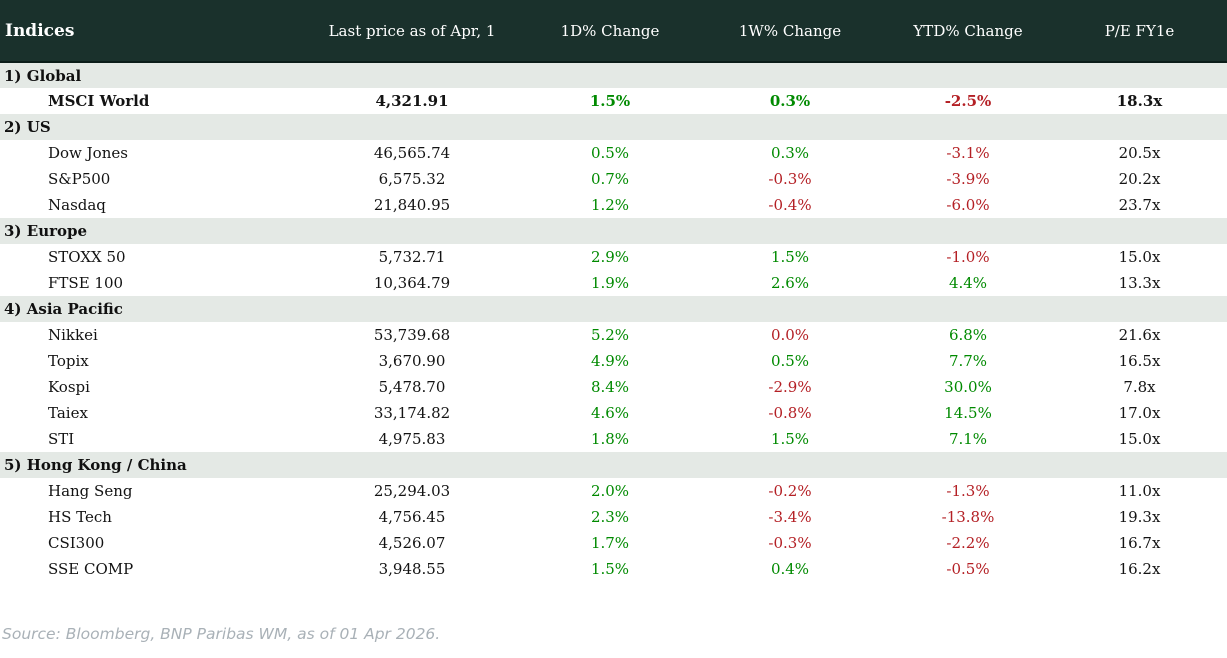 The image size is (1227, 658). Describe the element at coordinates (613, 465) in the screenshot. I see `section-row: 5) Hong Kong / China` at that location.